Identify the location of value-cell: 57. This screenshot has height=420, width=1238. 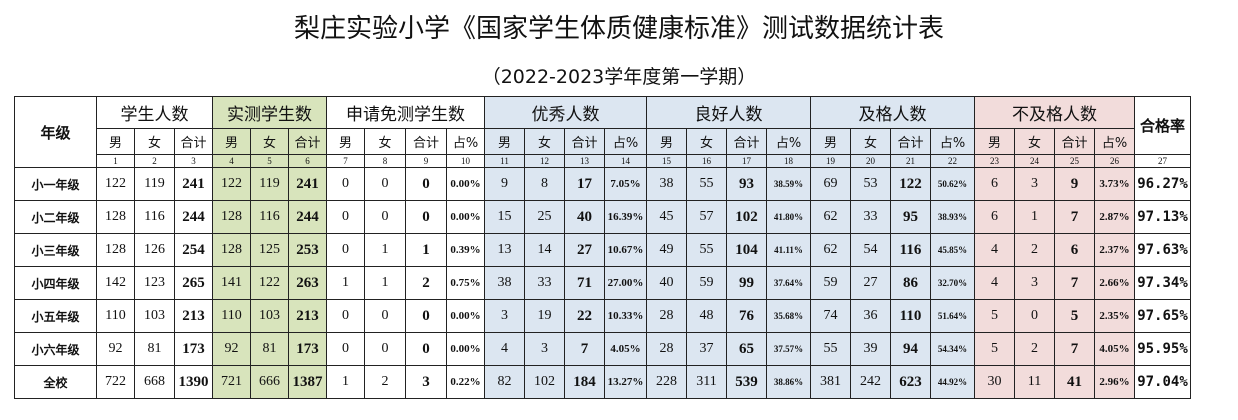
(706, 217).